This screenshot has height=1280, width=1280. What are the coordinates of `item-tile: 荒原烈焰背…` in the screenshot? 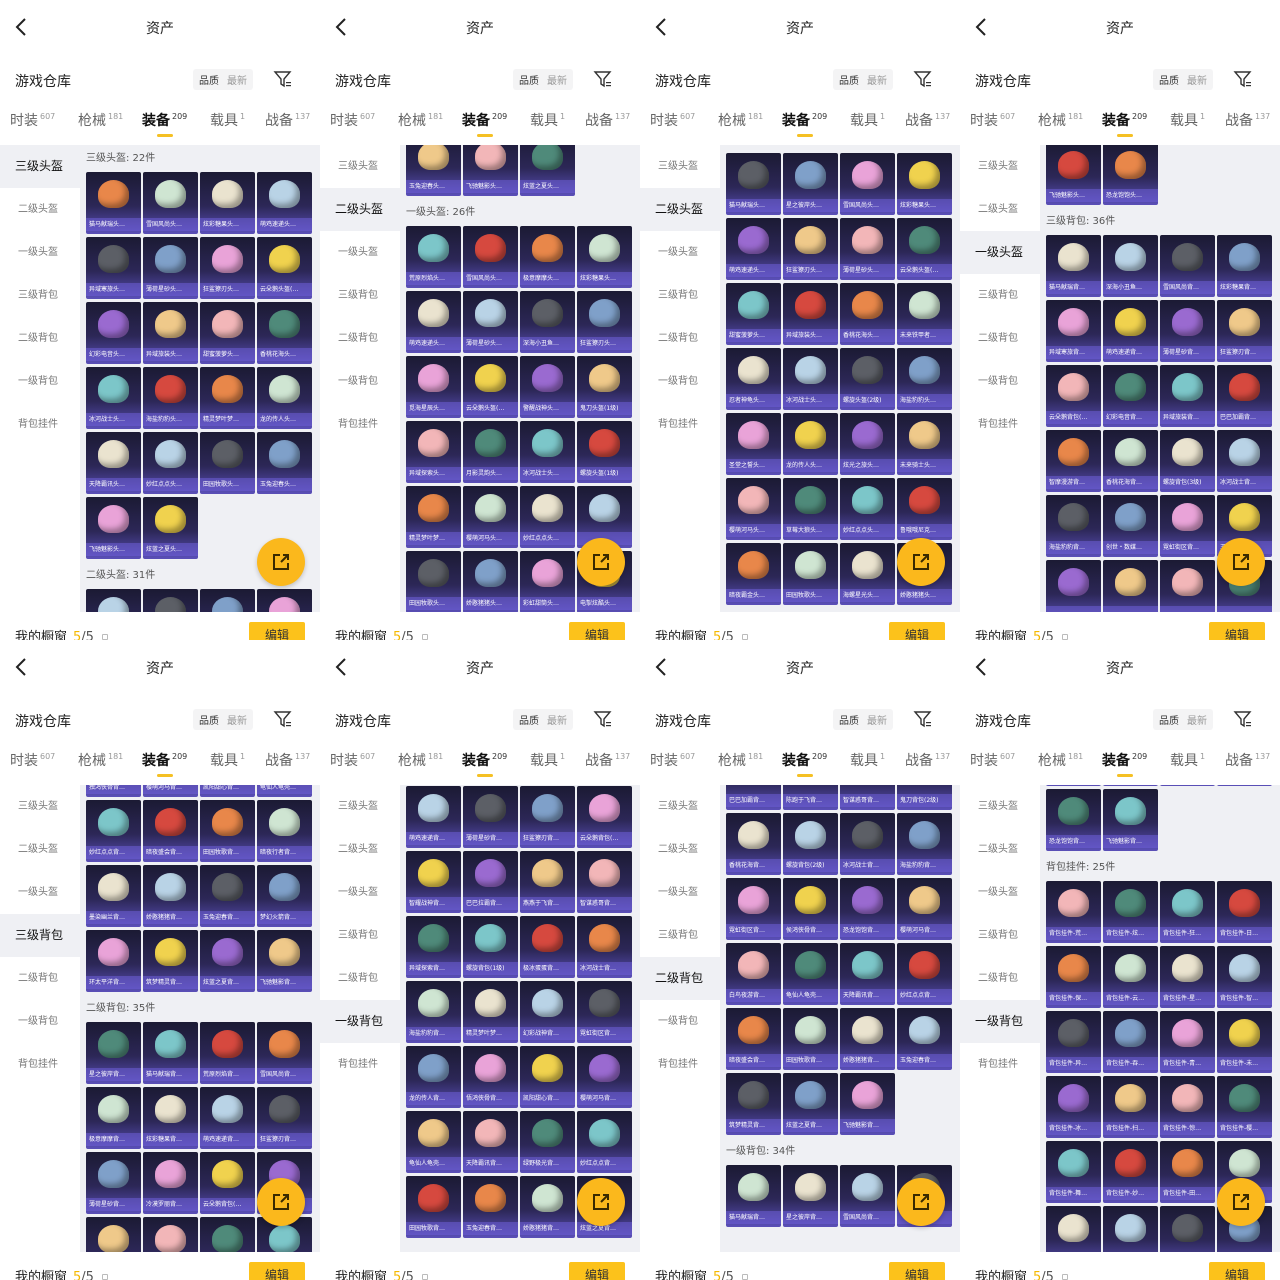 It's located at (227, 1053).